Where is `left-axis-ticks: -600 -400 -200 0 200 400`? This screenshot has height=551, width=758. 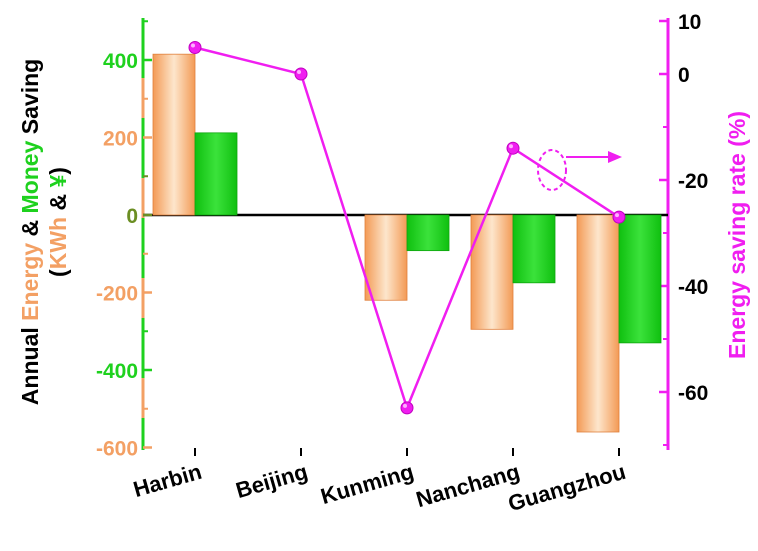 left-axis-ticks: -600 -400 -200 0 200 400 is located at coordinates (124, 240).